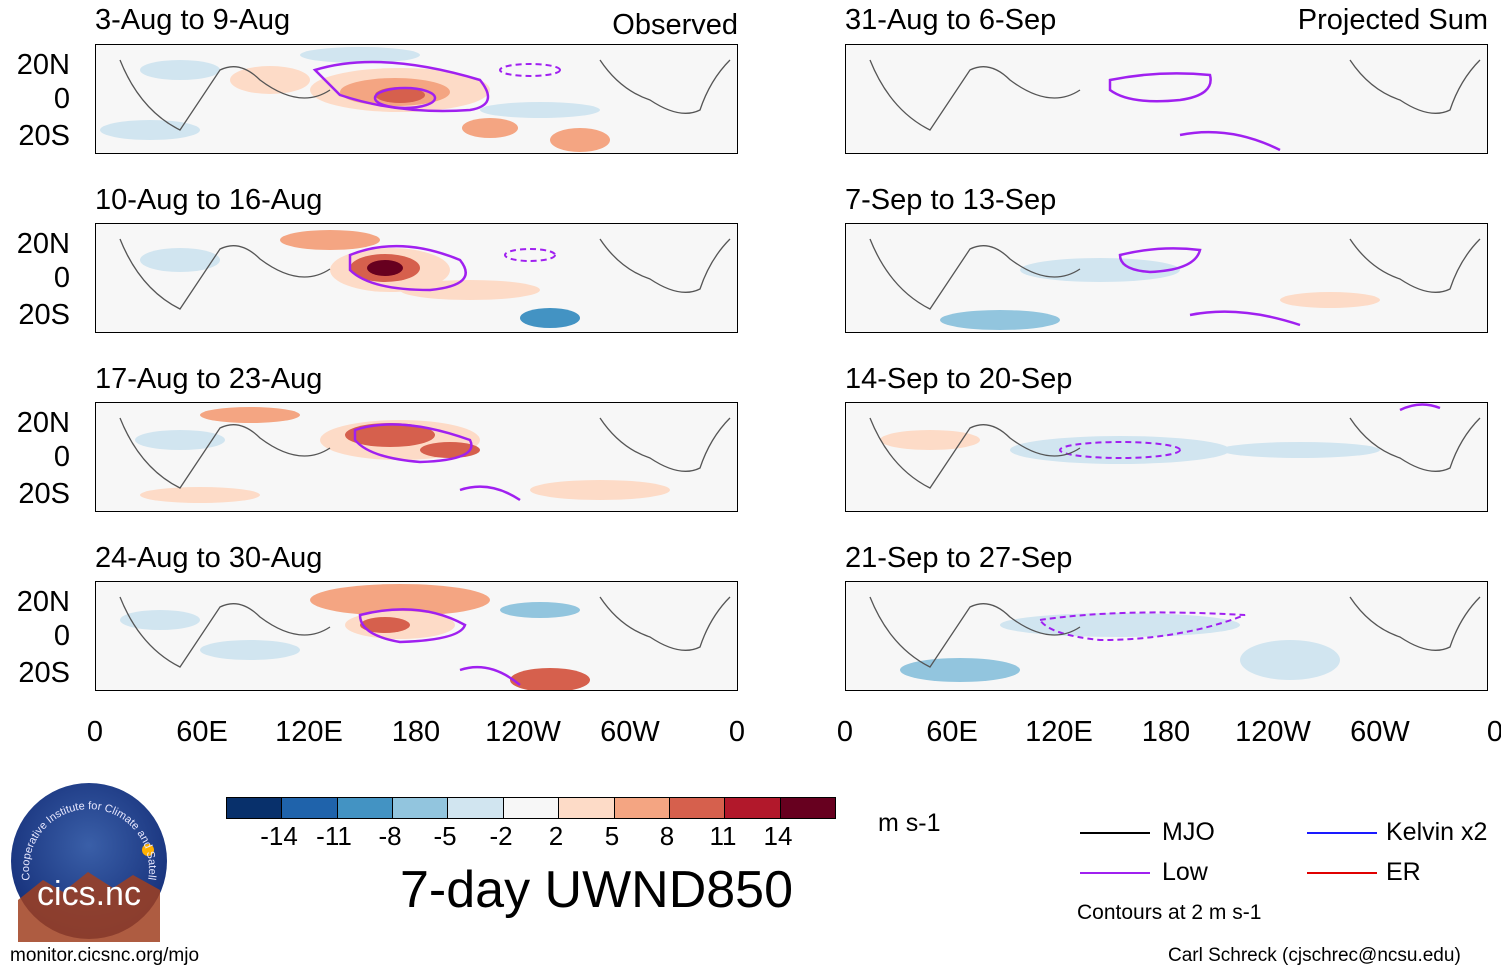 This screenshot has width=1501, height=972. Describe the element at coordinates (209, 200) in the screenshot. I see `panel-title: 10-Aug to 16-Aug` at that location.